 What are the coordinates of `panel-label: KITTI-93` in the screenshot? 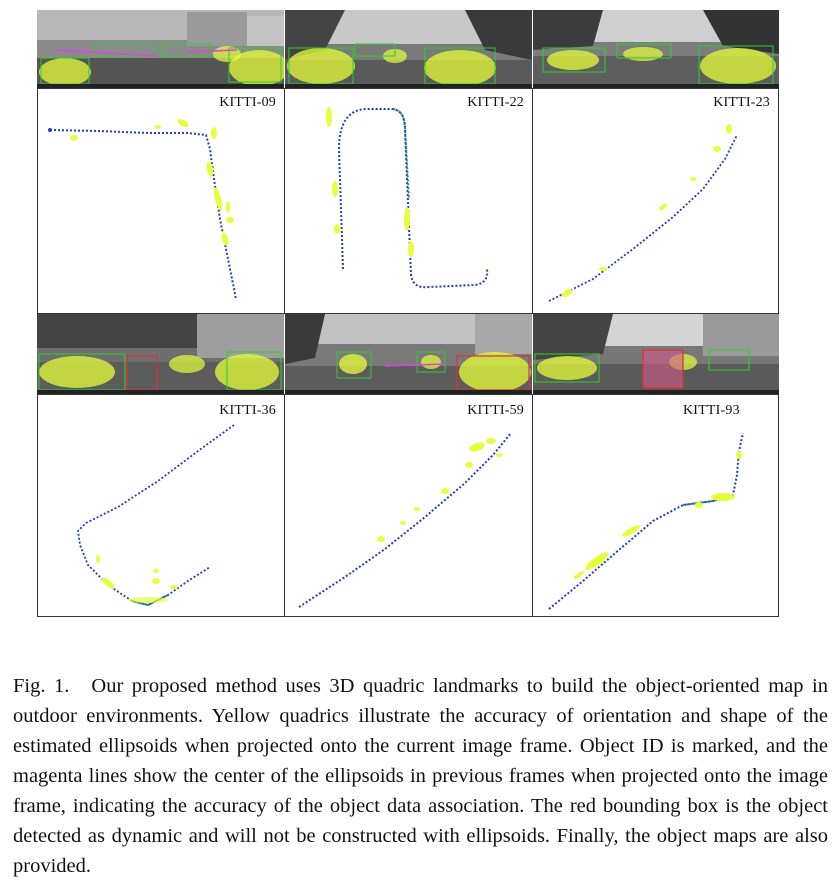 It's located at (711, 410).